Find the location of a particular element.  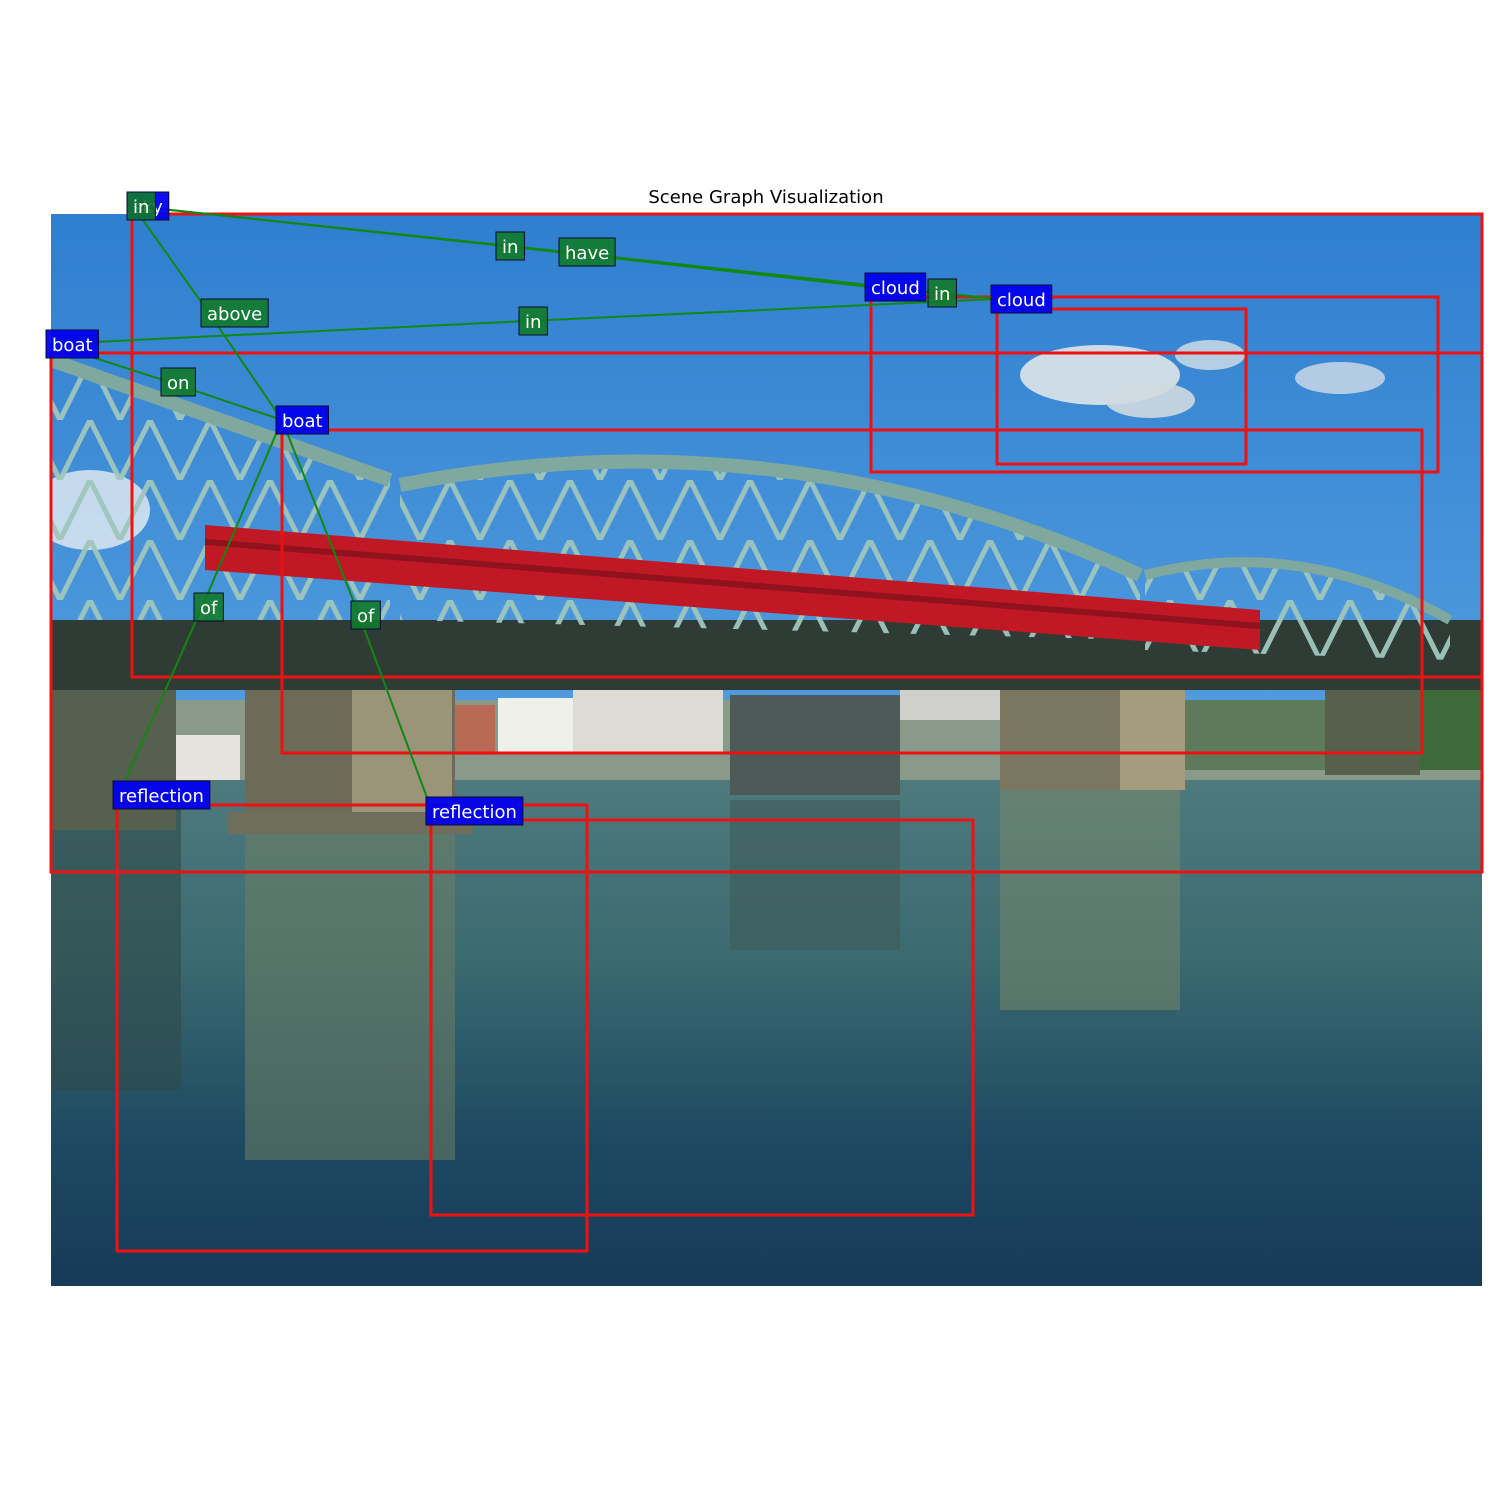

relation-label-r_on-text: on is located at coordinates (178, 383).